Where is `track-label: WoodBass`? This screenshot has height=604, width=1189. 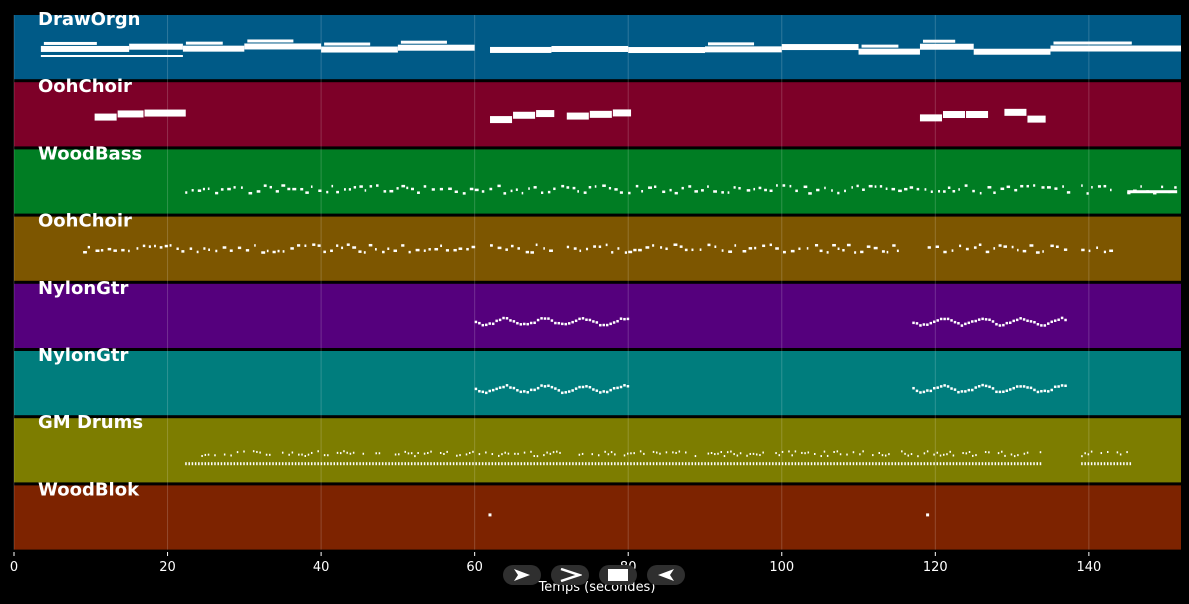
track-label: WoodBass is located at coordinates (90, 153).